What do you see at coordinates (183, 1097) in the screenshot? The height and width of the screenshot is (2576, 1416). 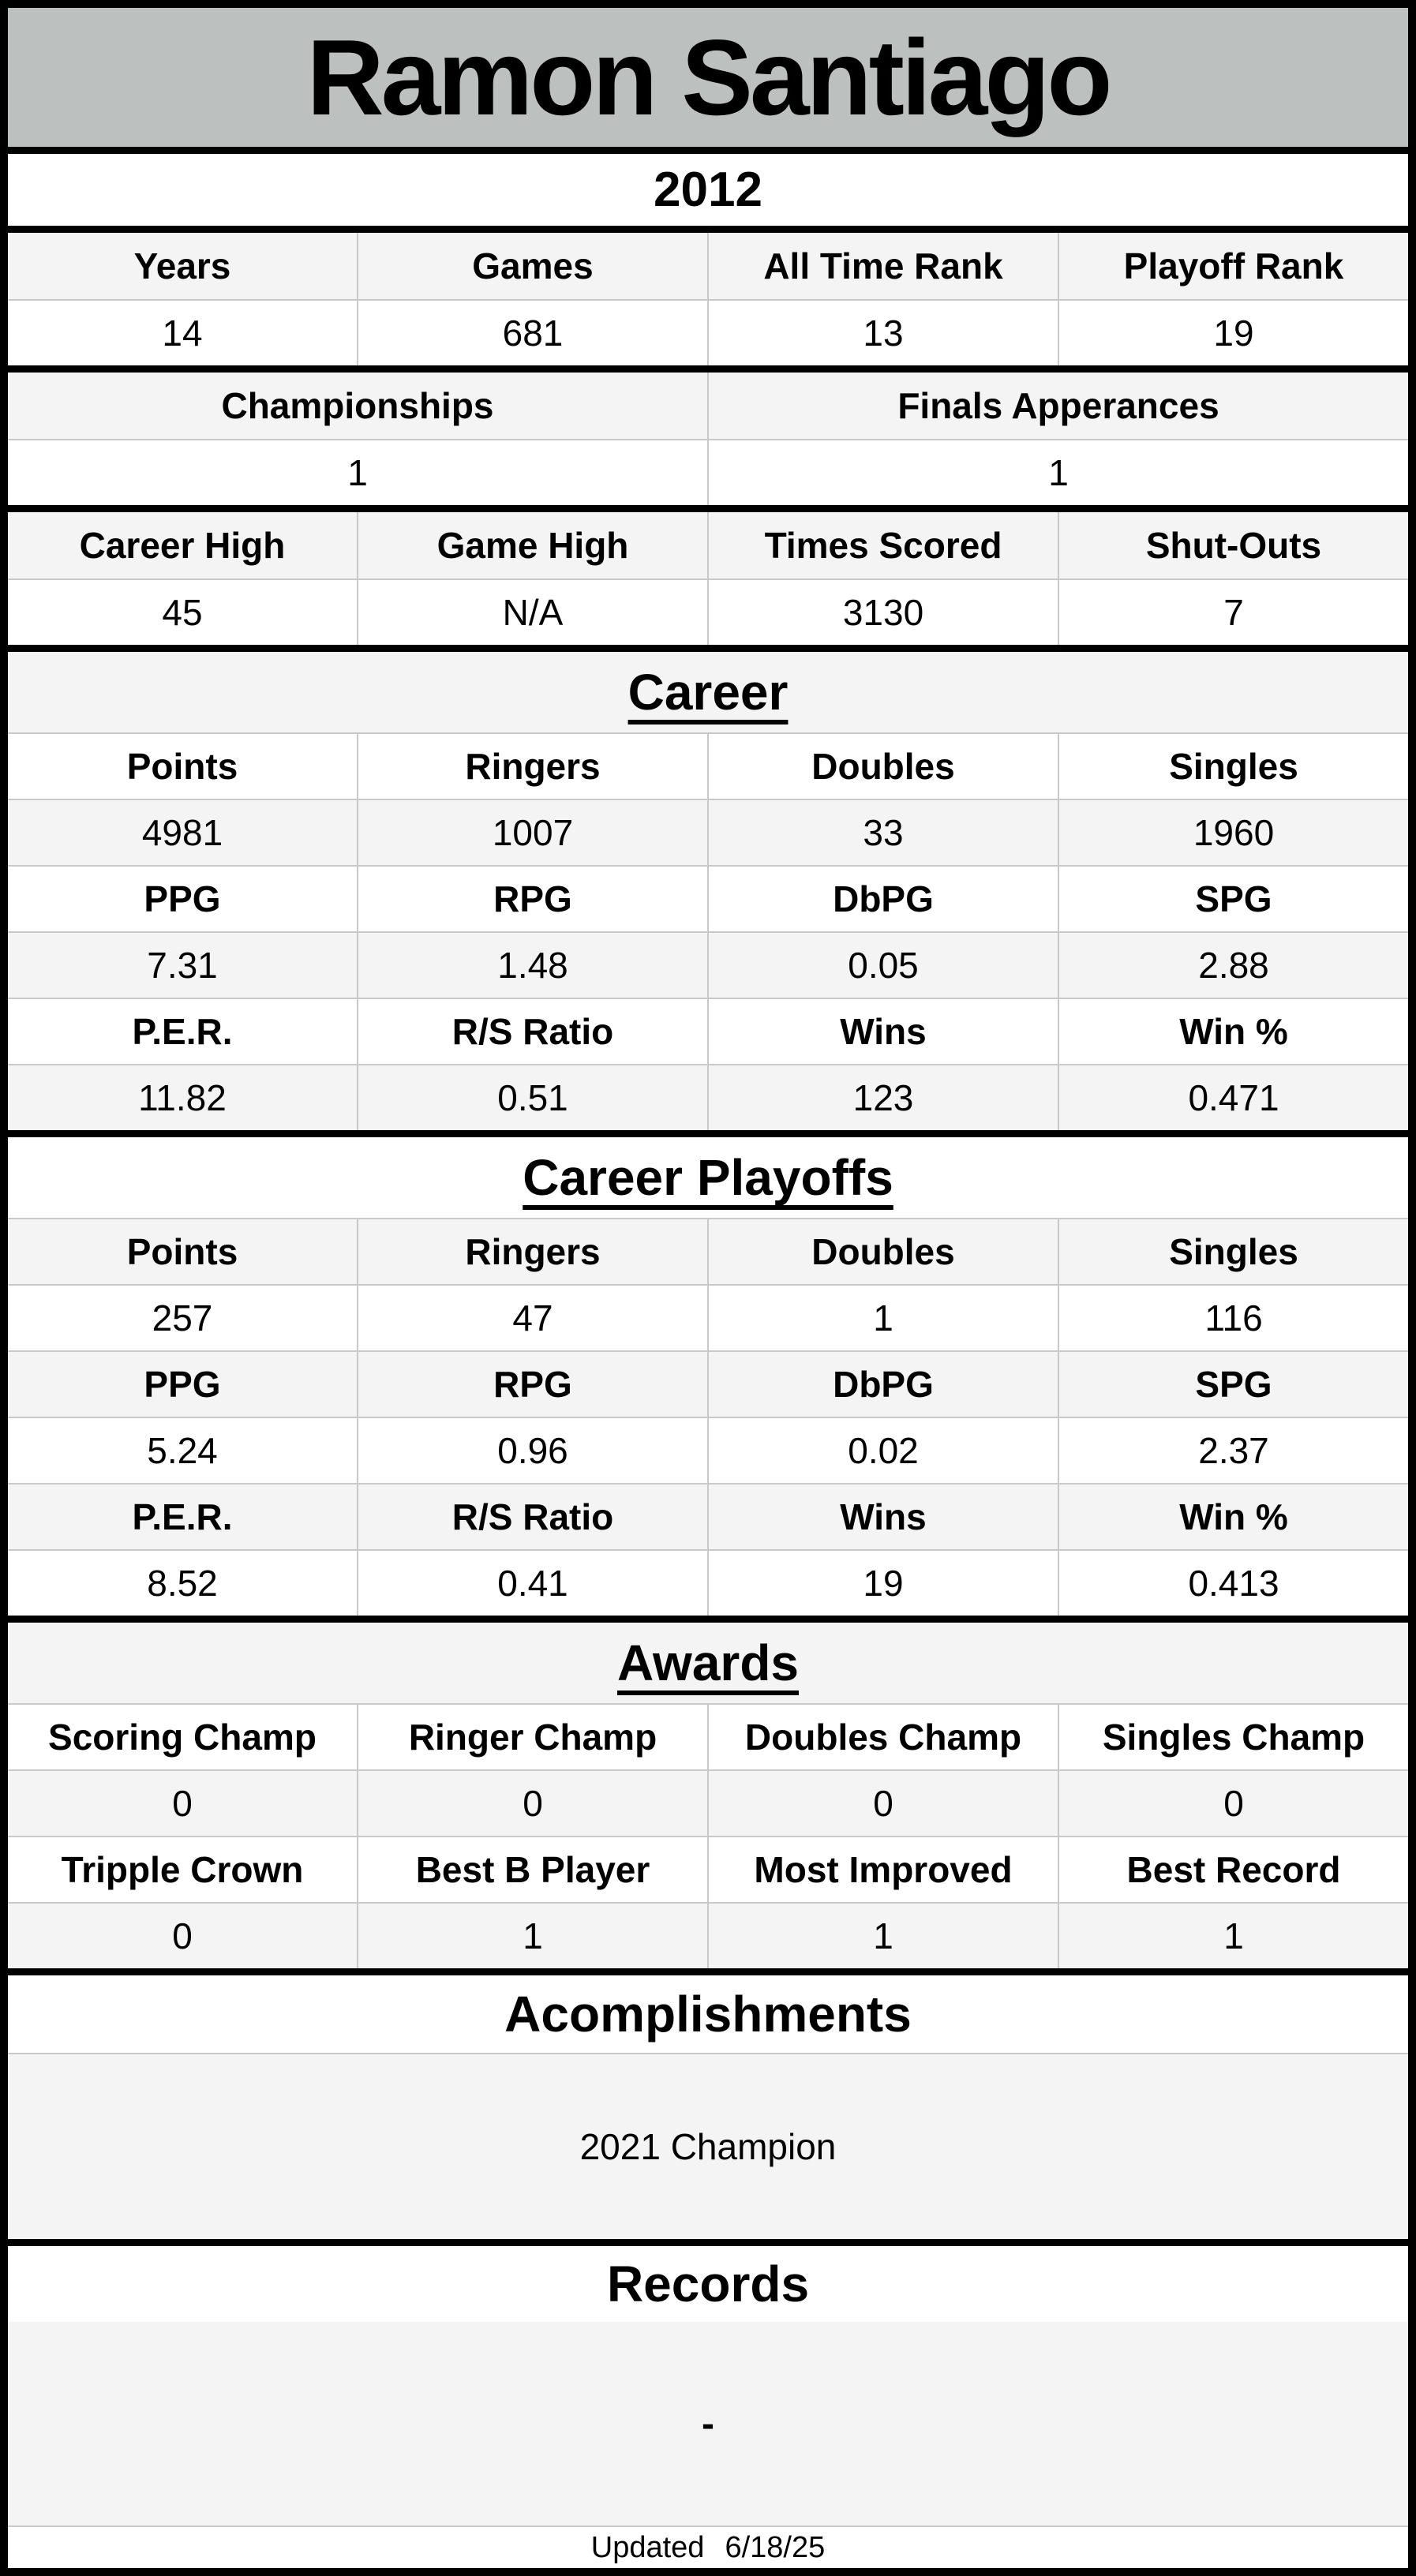 I see `value-cell: 11.82` at bounding box center [183, 1097].